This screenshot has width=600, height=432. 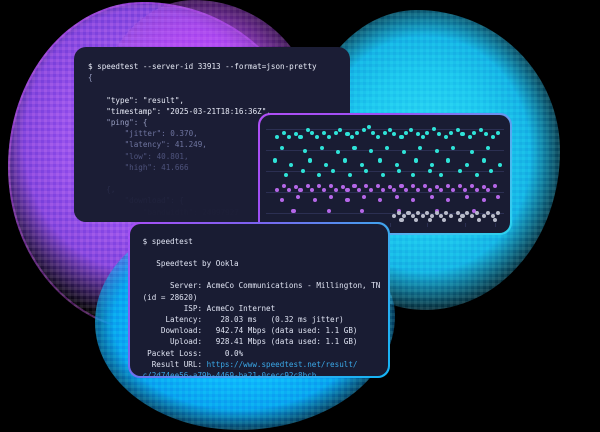 What do you see at coordinates (266, 297) in the screenshot?
I see `result-line: (id = 28620)` at bounding box center [266, 297].